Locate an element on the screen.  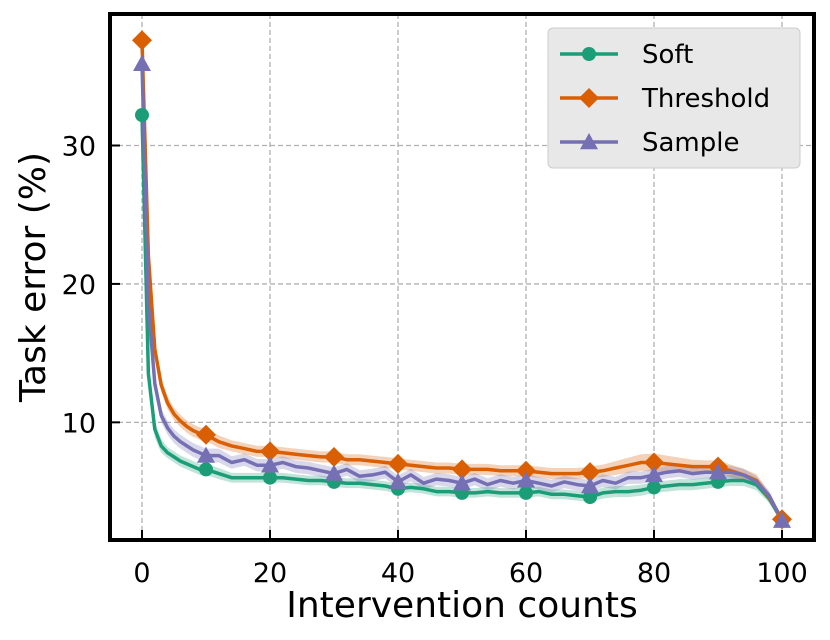
legend-sample-label: Sample is located at coordinates (691, 143).